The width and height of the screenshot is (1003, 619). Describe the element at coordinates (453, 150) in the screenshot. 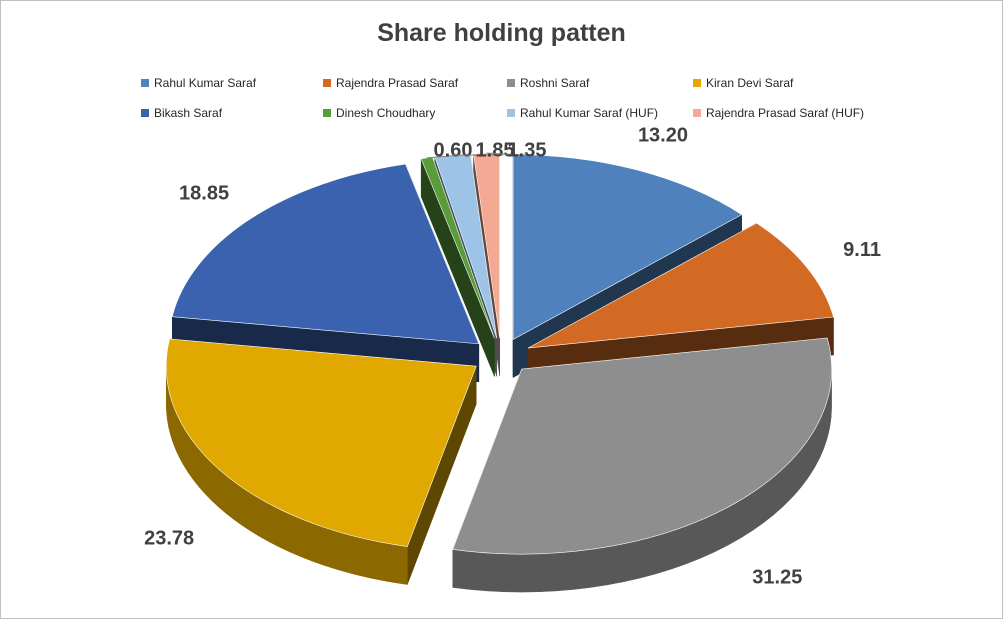

I see `data-label: 0.60` at that location.